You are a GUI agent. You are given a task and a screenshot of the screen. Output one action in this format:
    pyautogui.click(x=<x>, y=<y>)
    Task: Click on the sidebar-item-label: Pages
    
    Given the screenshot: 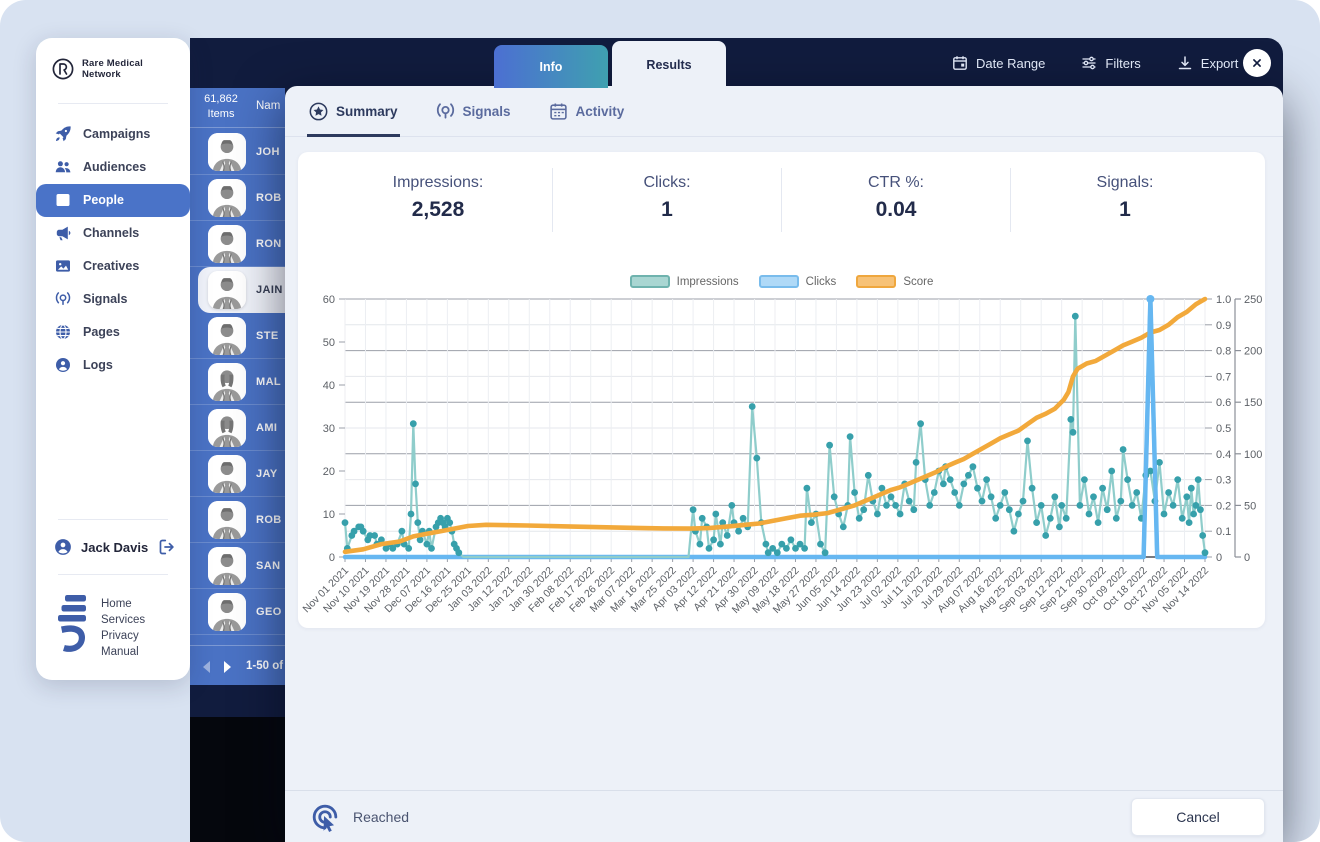 What is the action you would take?
    pyautogui.click(x=101, y=332)
    